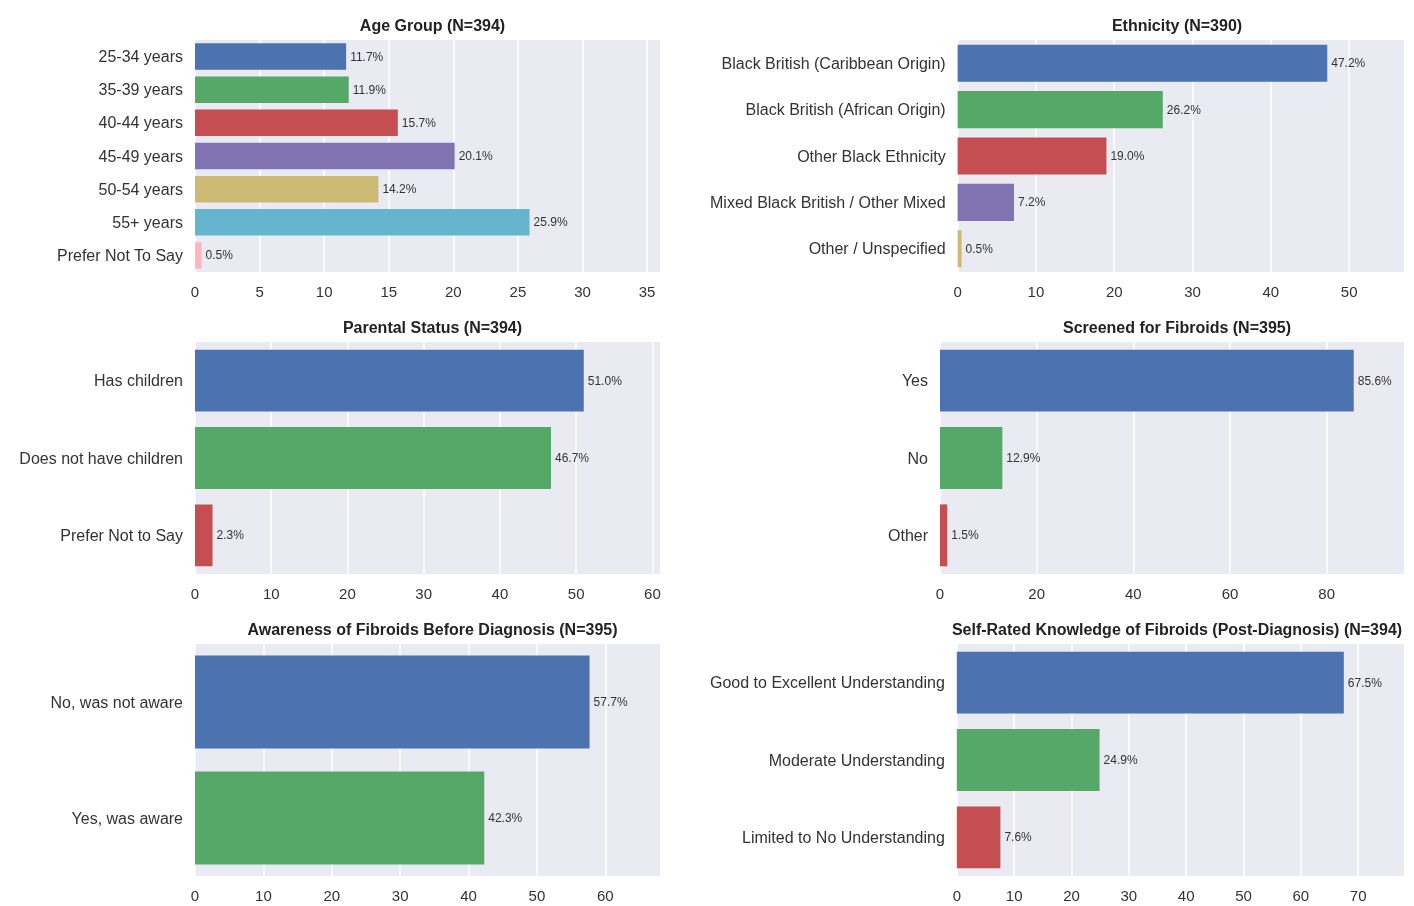 The width and height of the screenshot is (1414, 906). I want to click on data-label: 57.7%, so click(610, 702).